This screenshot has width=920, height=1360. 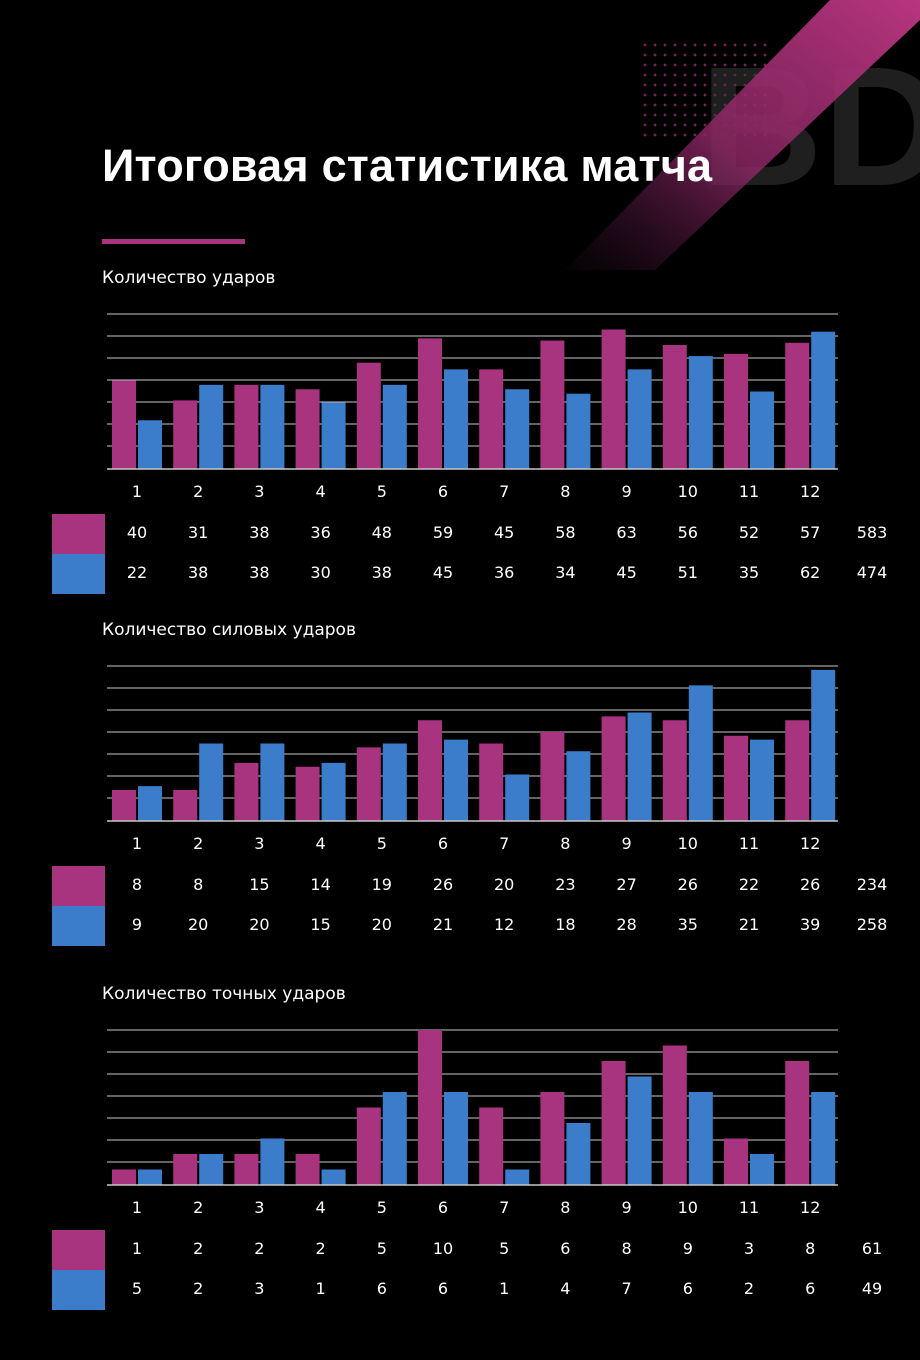 I want to click on x-tick-label: 12, so click(x=810, y=843).